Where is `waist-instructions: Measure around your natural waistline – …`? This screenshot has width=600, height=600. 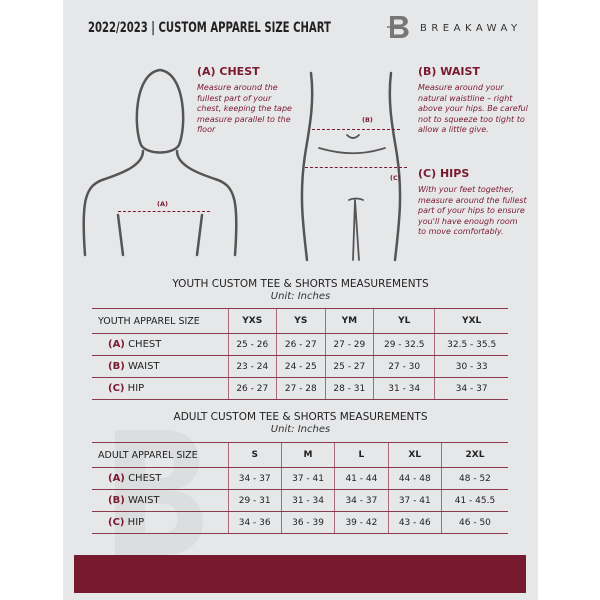 waist-instructions: Measure around your natural waistline – … is located at coordinates (473, 108).